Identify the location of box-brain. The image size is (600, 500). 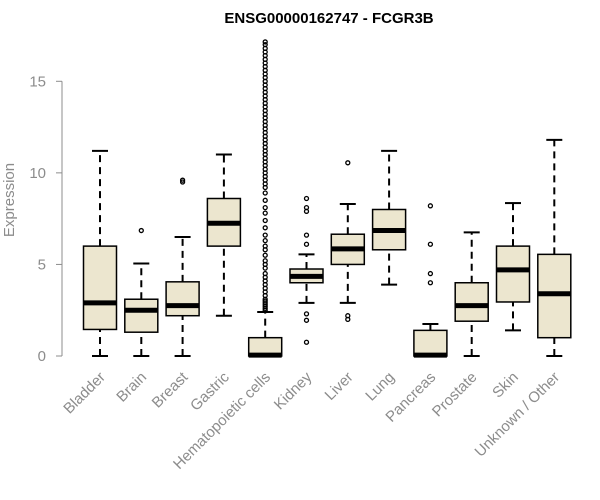
(141, 292).